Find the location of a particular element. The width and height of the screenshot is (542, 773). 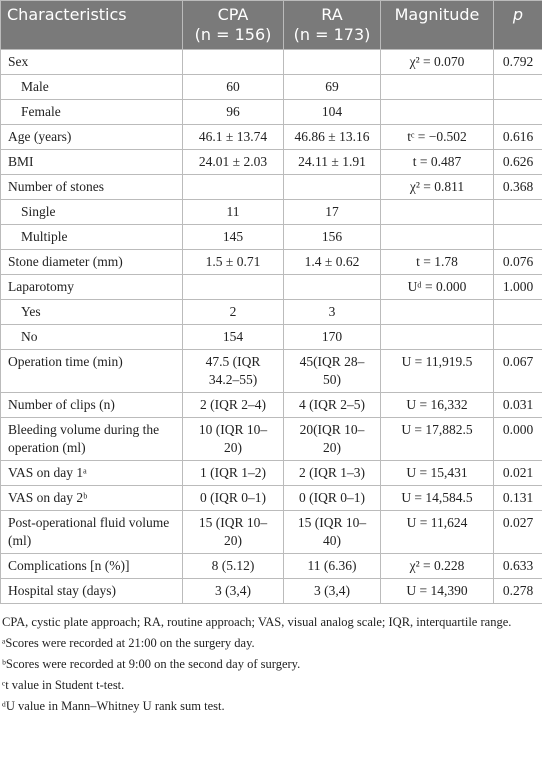

table-cell: 4 (IQR 2–5) is located at coordinates (332, 405).